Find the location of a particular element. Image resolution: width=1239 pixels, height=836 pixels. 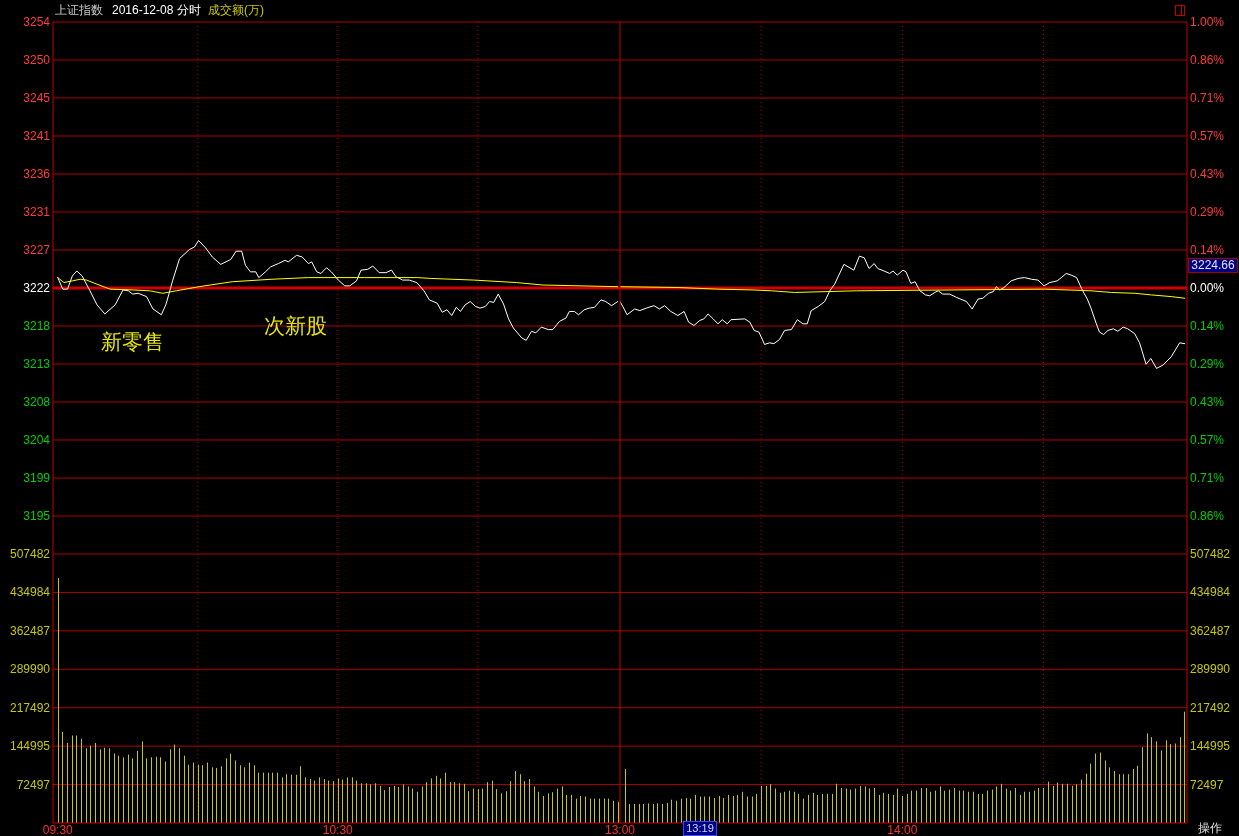

annotation: 13:19 is located at coordinates (700, 828).